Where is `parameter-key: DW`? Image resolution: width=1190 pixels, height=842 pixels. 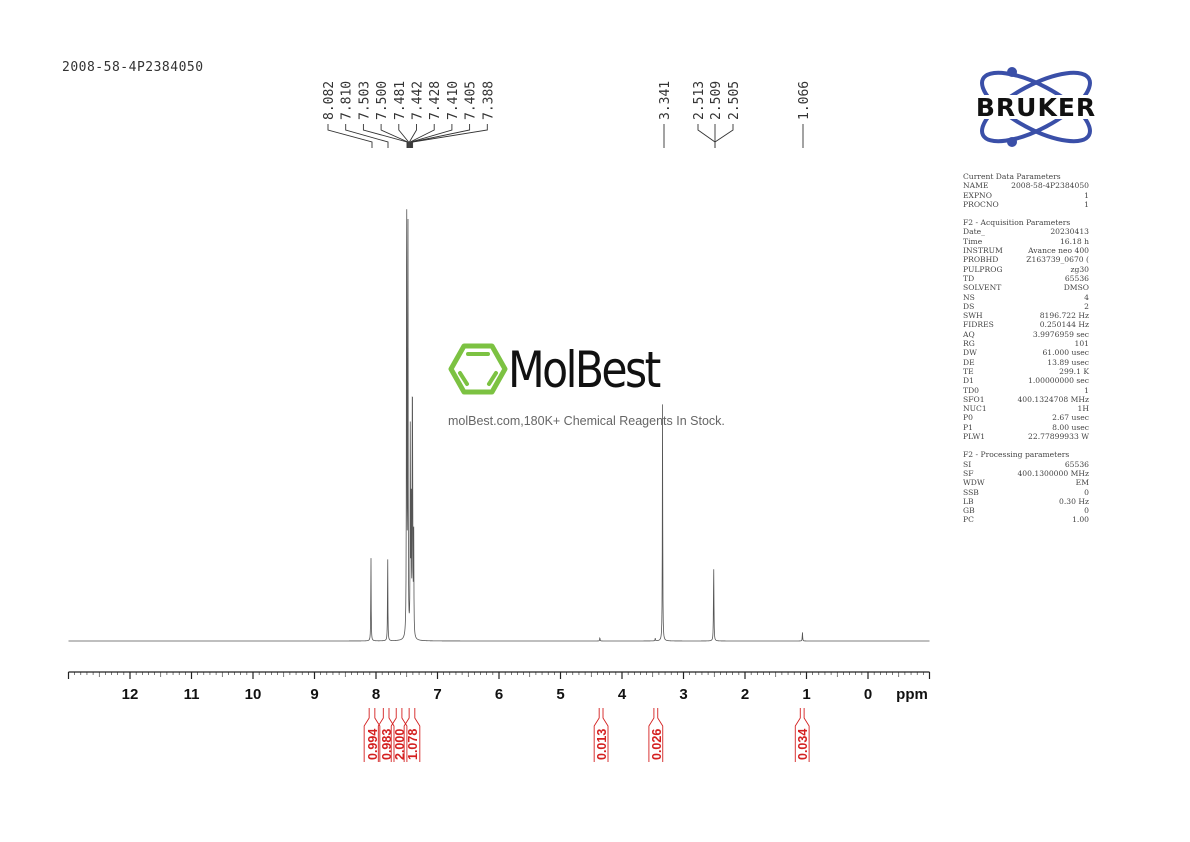
parameter-key: DW is located at coordinates (970, 353).